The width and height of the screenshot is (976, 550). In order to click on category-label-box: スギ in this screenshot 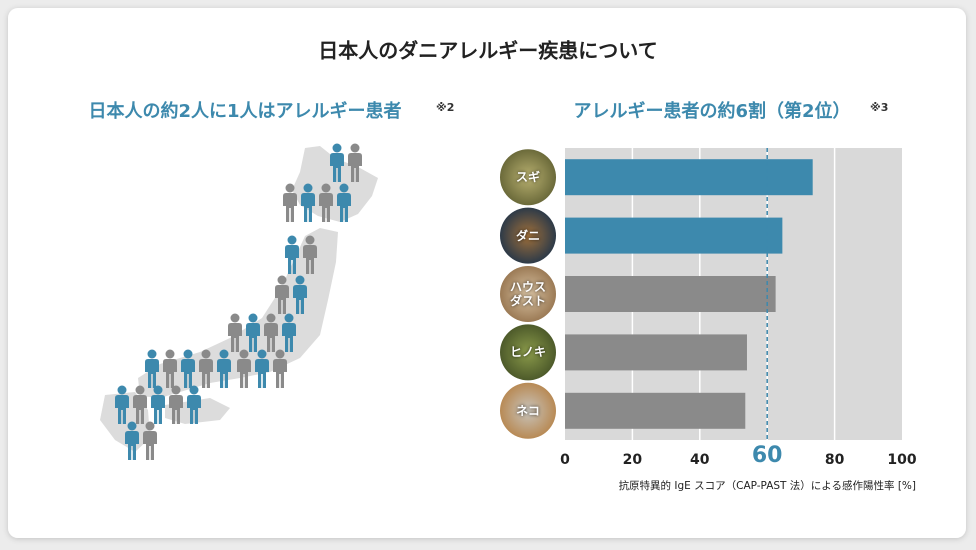, I will do `click(527, 177)`.